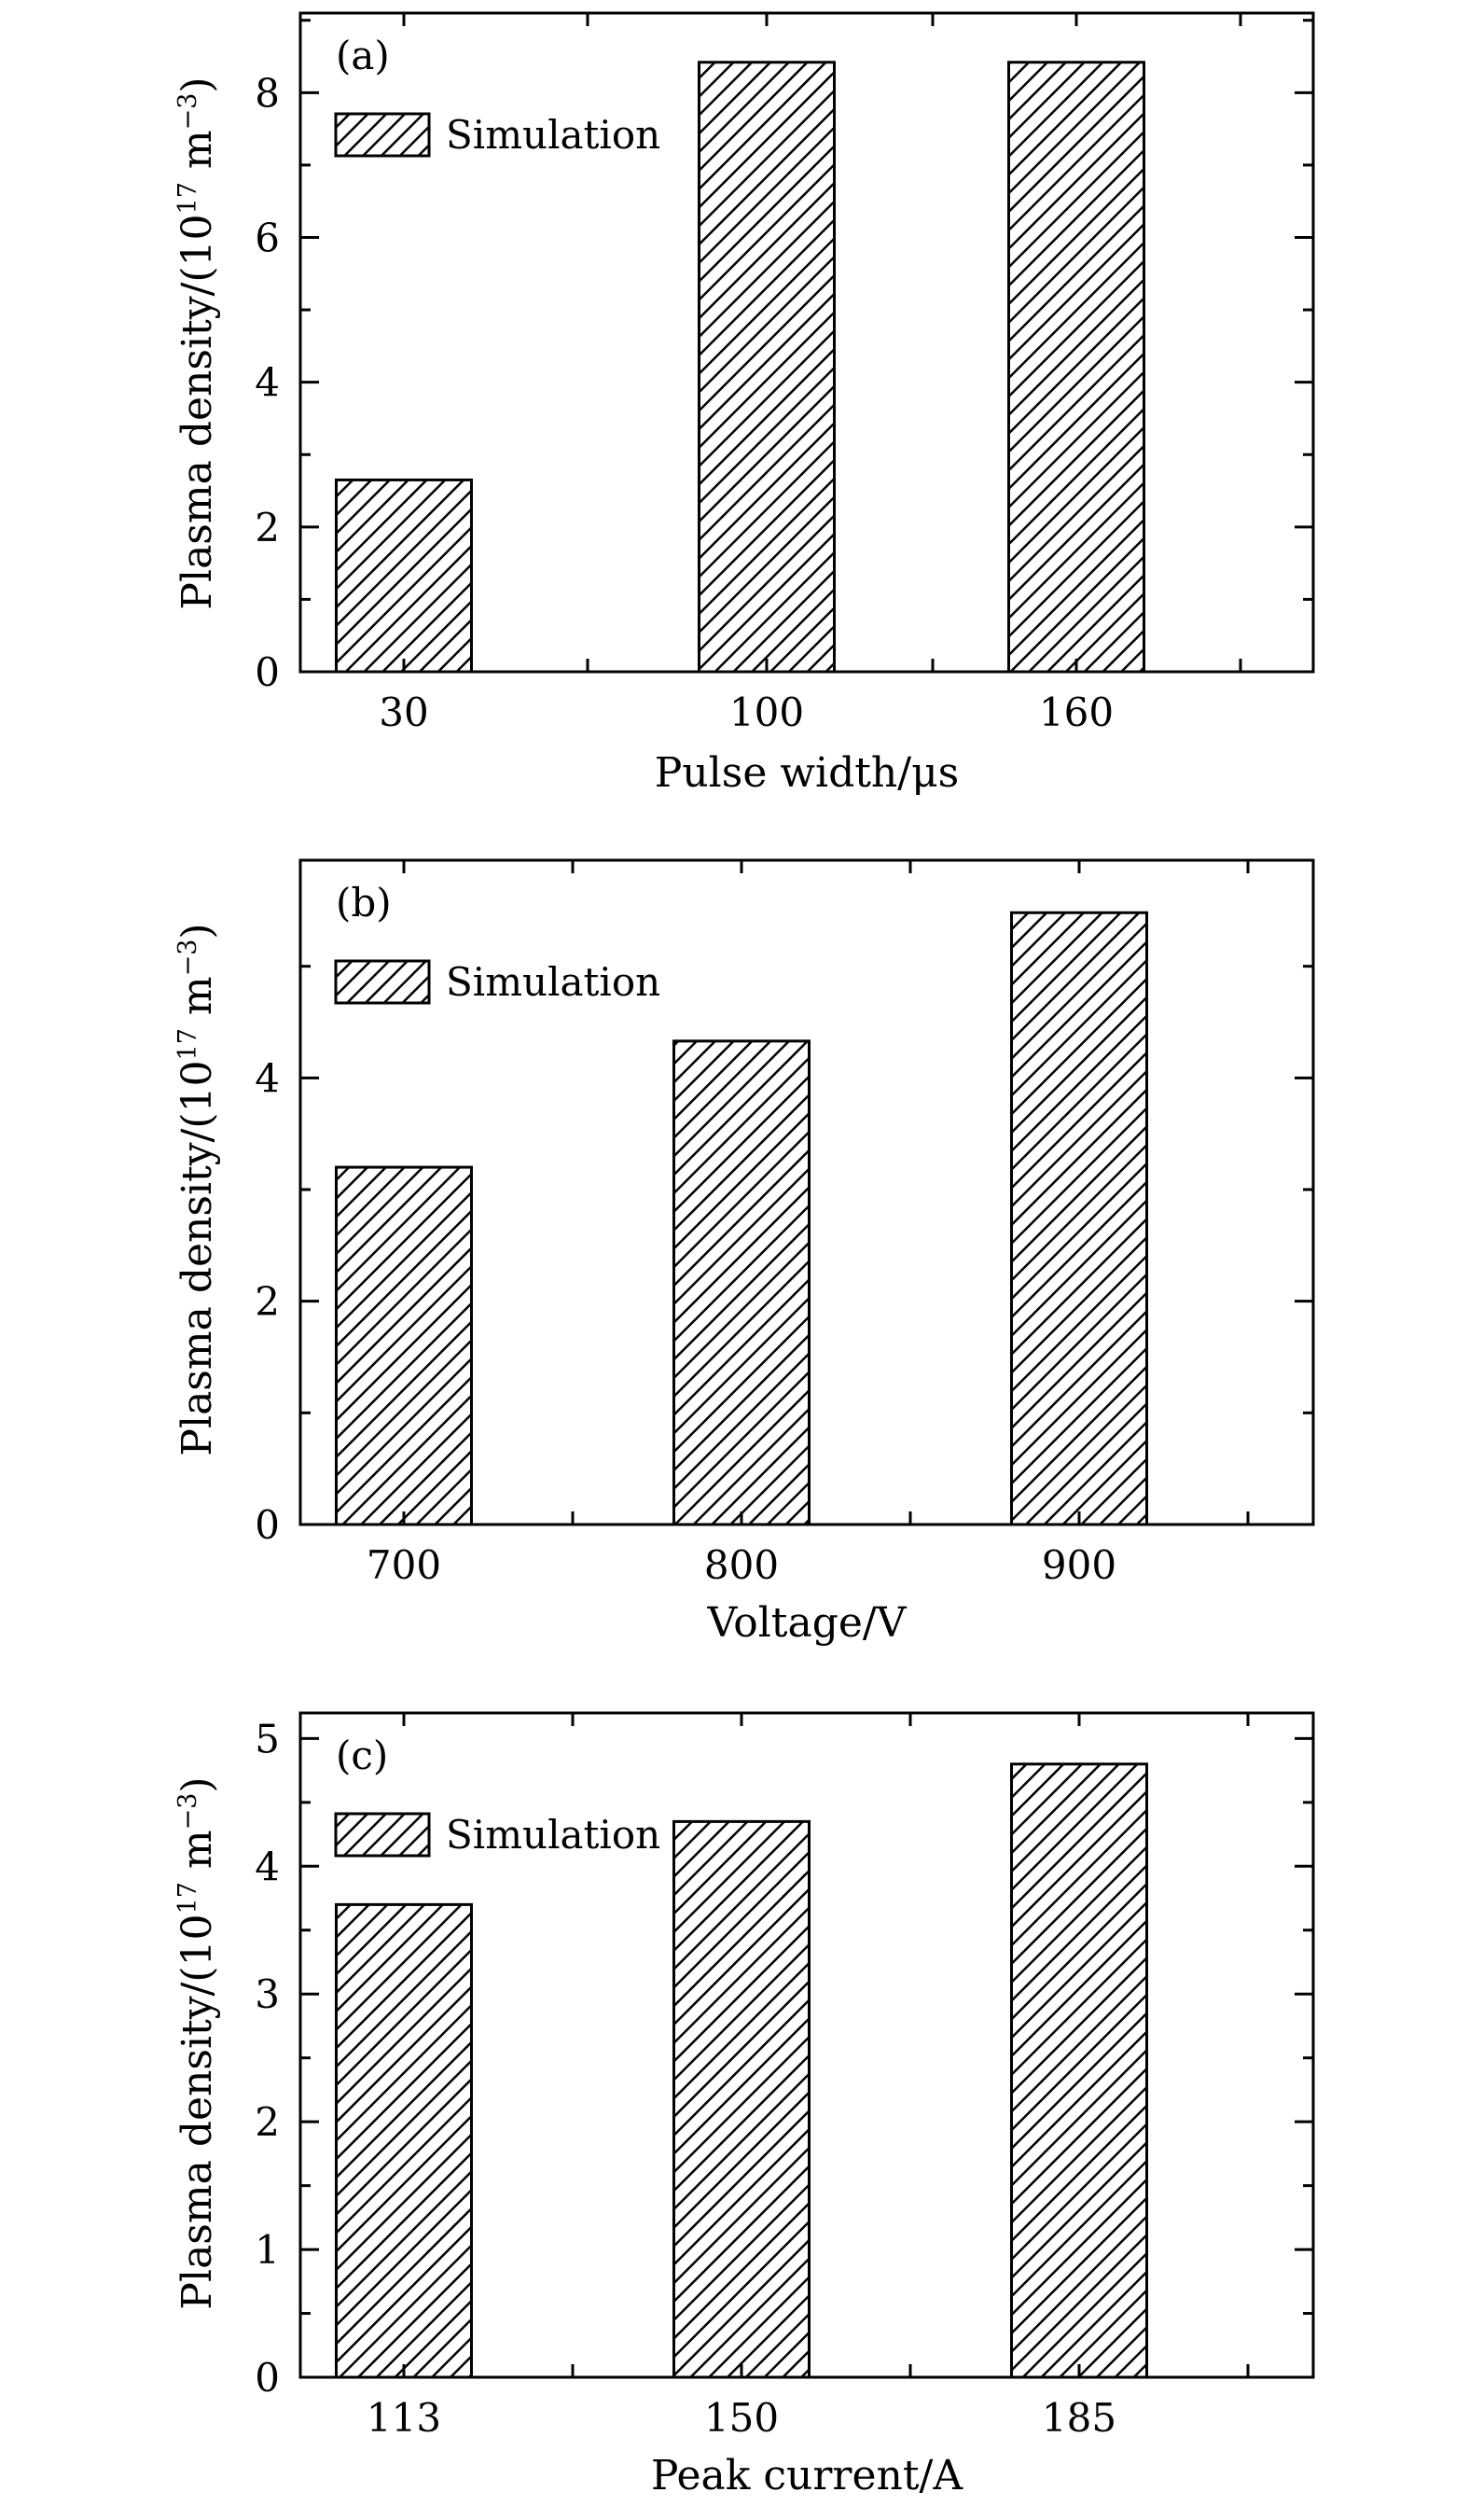 Image resolution: width=1469 pixels, height=2520 pixels. Describe the element at coordinates (1079, 2418) in the screenshot. I see `x-tick-label: 185` at that location.